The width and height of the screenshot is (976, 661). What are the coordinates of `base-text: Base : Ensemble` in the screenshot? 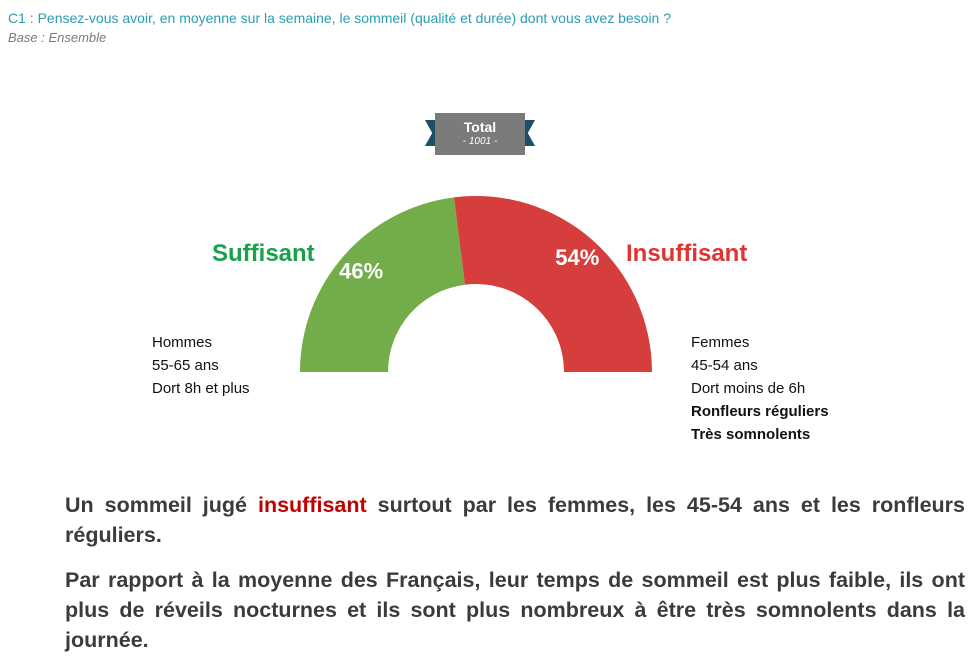 It's located at (57, 37).